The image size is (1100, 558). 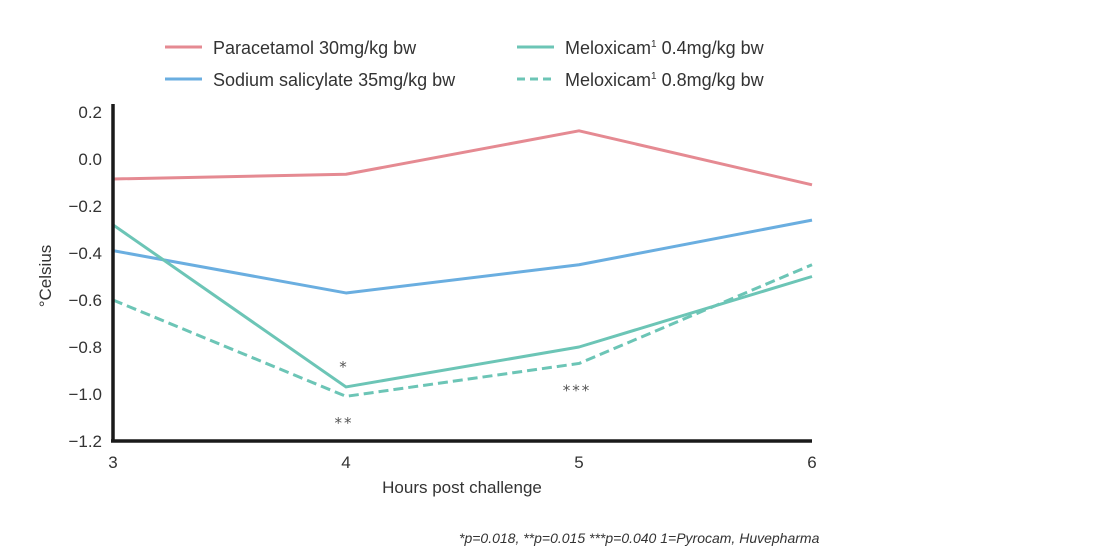 What do you see at coordinates (344, 423) in the screenshot?
I see `significance-marker: **` at bounding box center [344, 423].